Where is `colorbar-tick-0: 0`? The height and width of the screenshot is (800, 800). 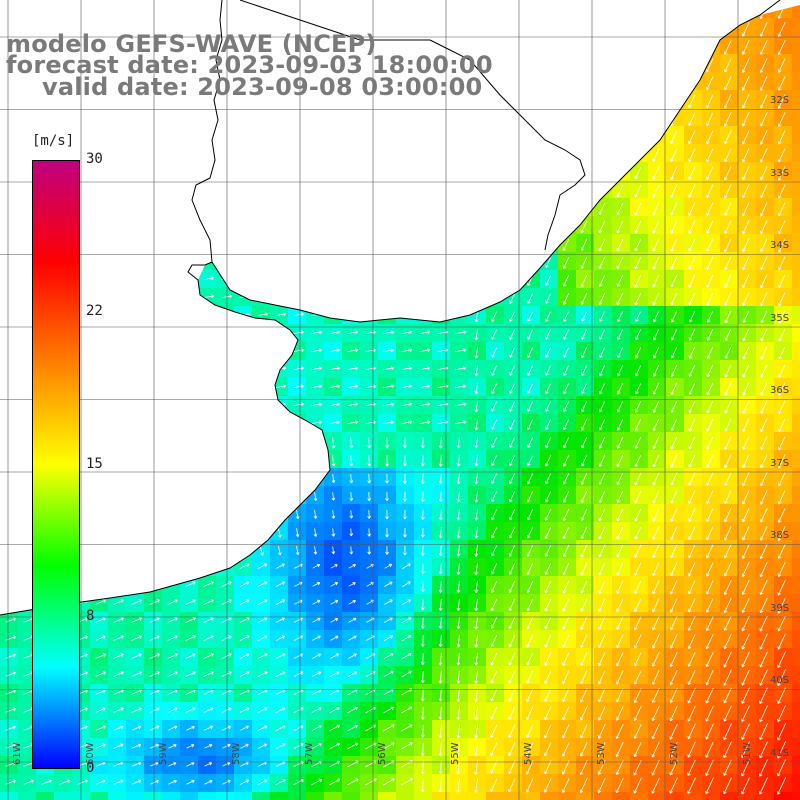 colorbar-tick-0: 0 is located at coordinates (90, 768).